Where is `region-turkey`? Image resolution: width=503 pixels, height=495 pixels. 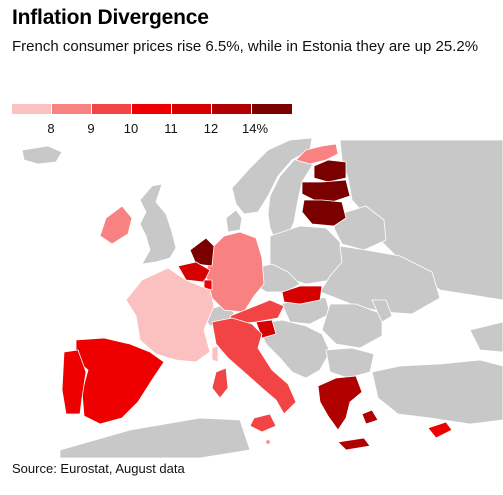
region-turkey is located at coordinates (437, 392).